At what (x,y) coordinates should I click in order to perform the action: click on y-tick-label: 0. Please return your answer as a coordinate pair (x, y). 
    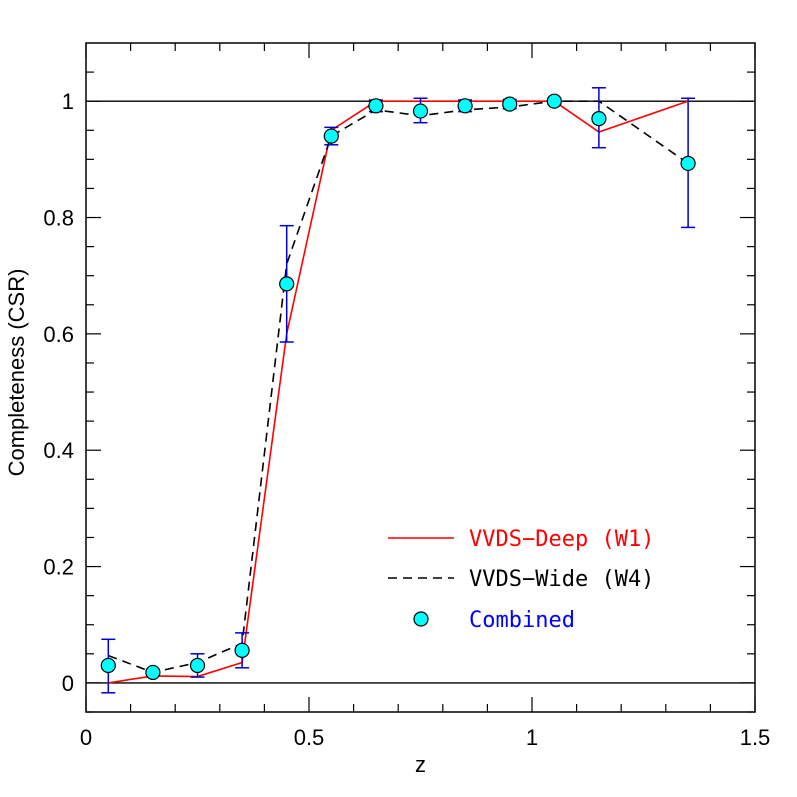
    Looking at the image, I should click on (68, 683).